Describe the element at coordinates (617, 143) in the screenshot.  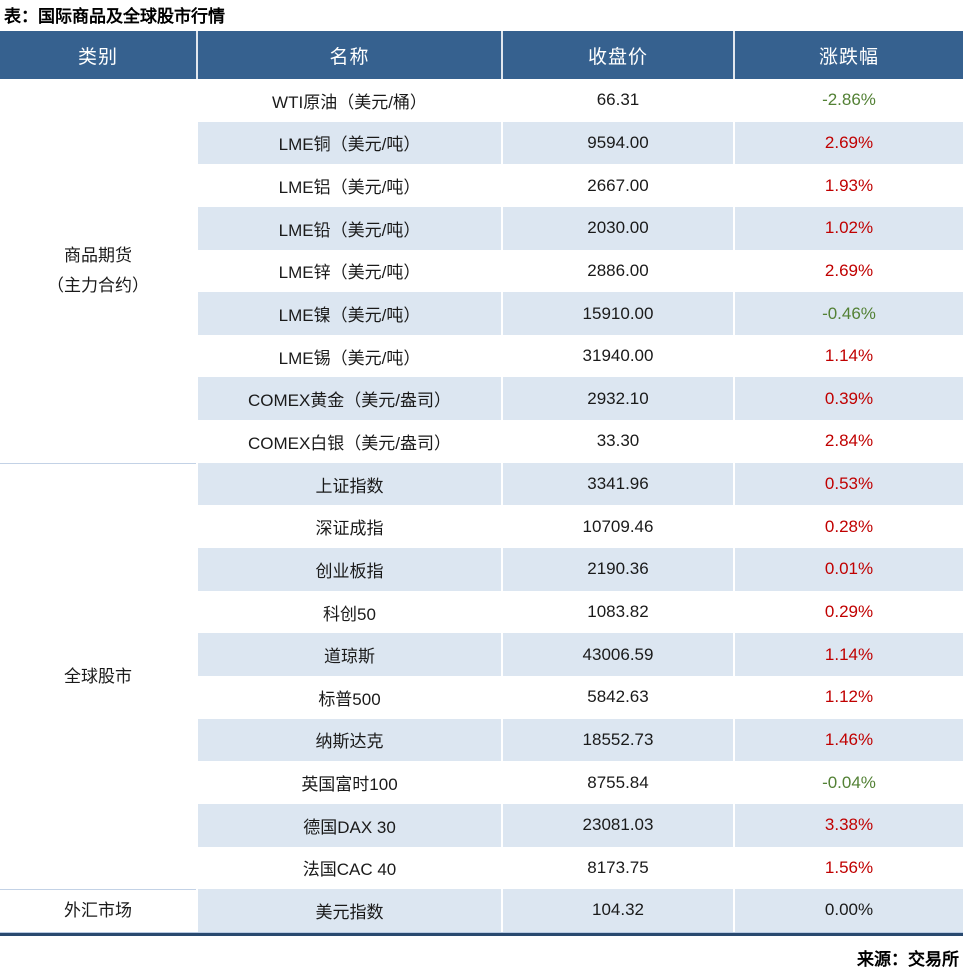
I see `close-price-cell: 9594.00` at that location.